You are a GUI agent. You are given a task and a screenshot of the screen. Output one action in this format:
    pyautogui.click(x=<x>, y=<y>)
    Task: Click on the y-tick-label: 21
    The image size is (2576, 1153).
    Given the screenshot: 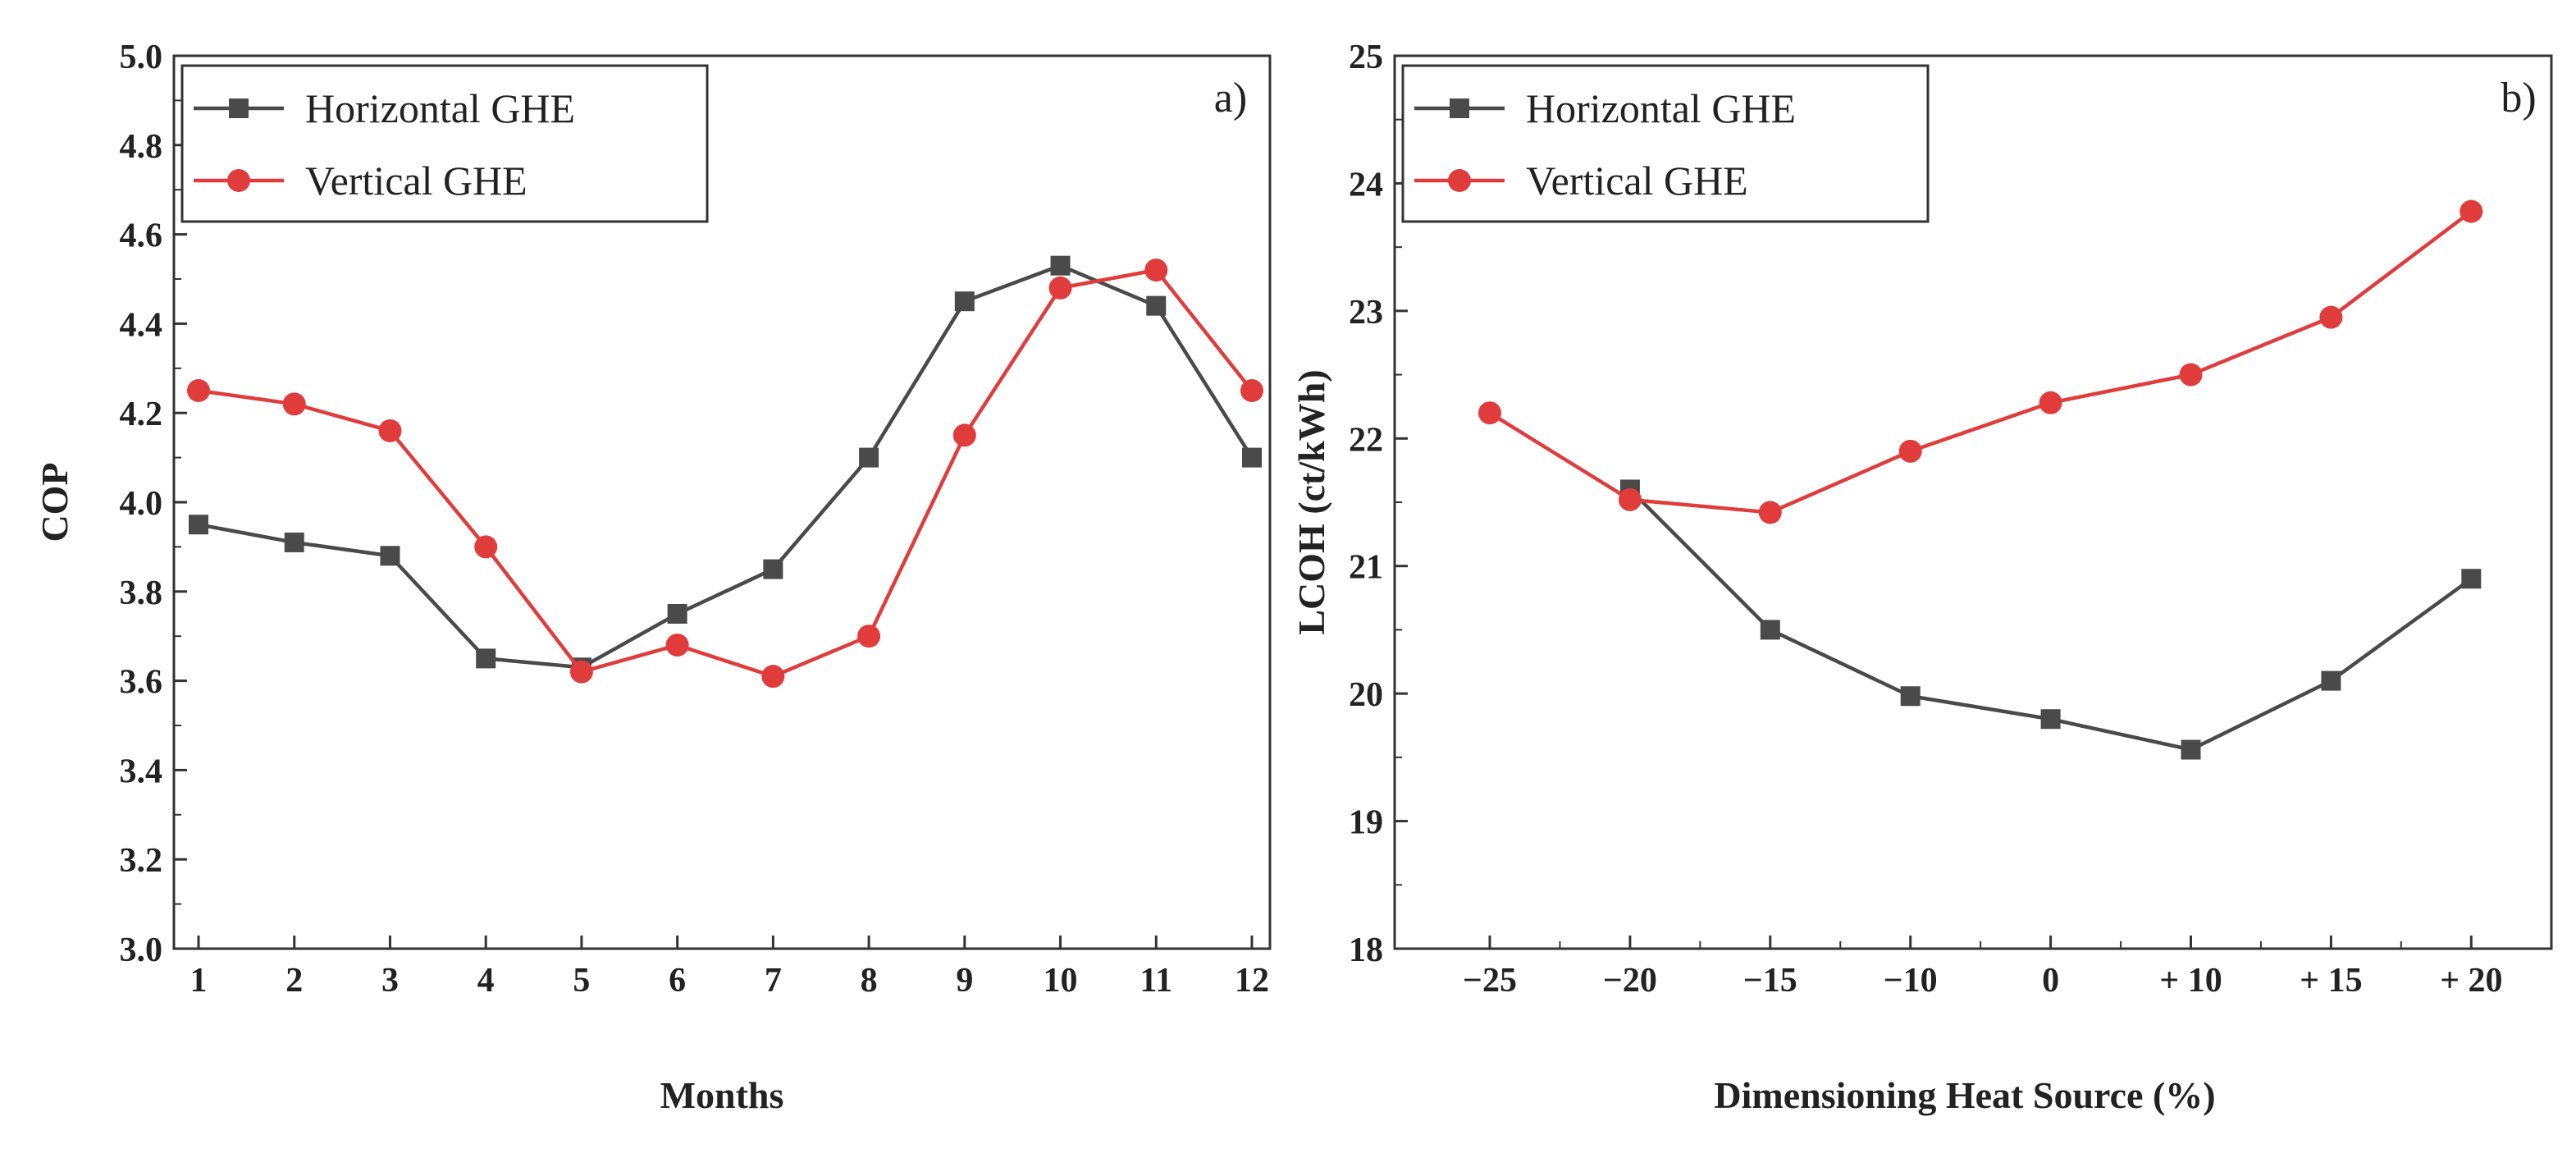 What is the action you would take?
    pyautogui.click(x=1366, y=568)
    